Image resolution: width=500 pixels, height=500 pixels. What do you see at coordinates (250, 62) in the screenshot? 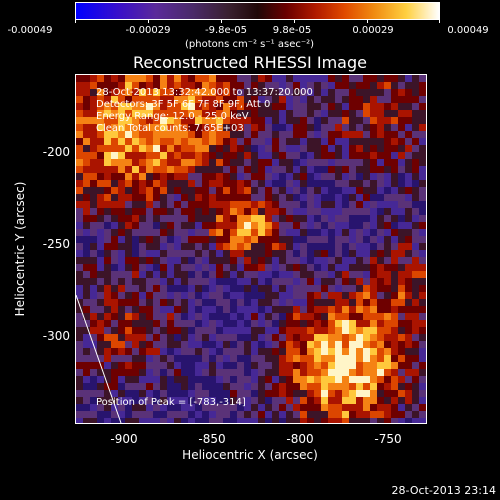
I see `image-title: Reconstructed RHESSI Image` at bounding box center [250, 62].